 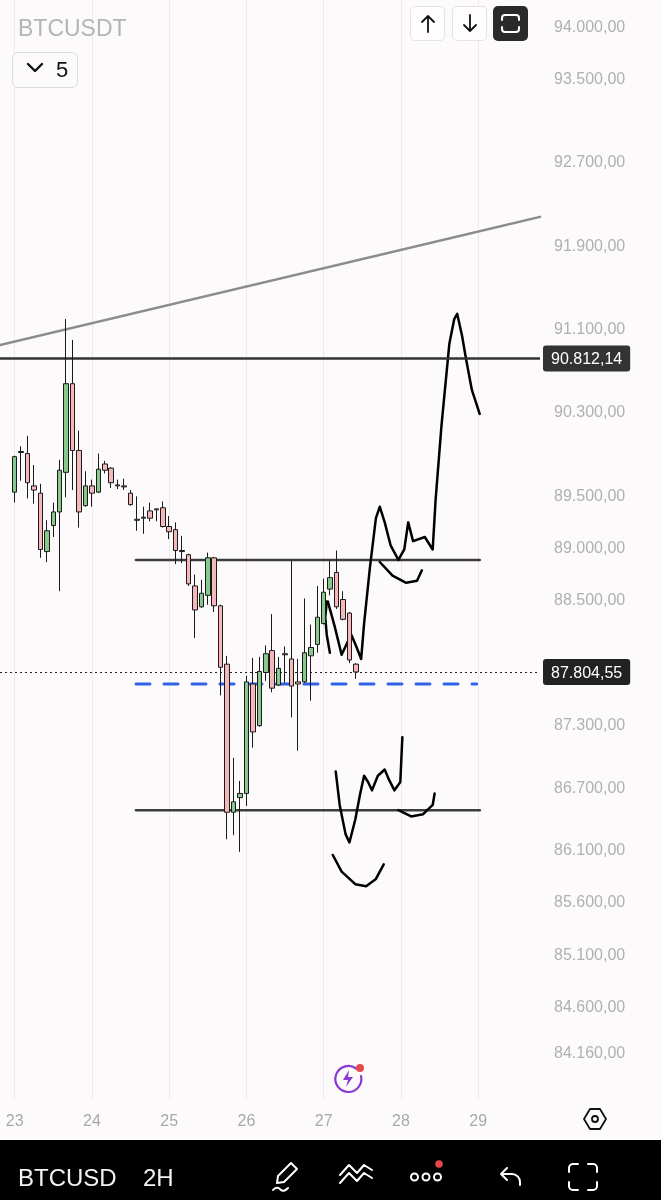 What do you see at coordinates (590, 78) in the screenshot?
I see `y-tick-label: 93.500,00` at bounding box center [590, 78].